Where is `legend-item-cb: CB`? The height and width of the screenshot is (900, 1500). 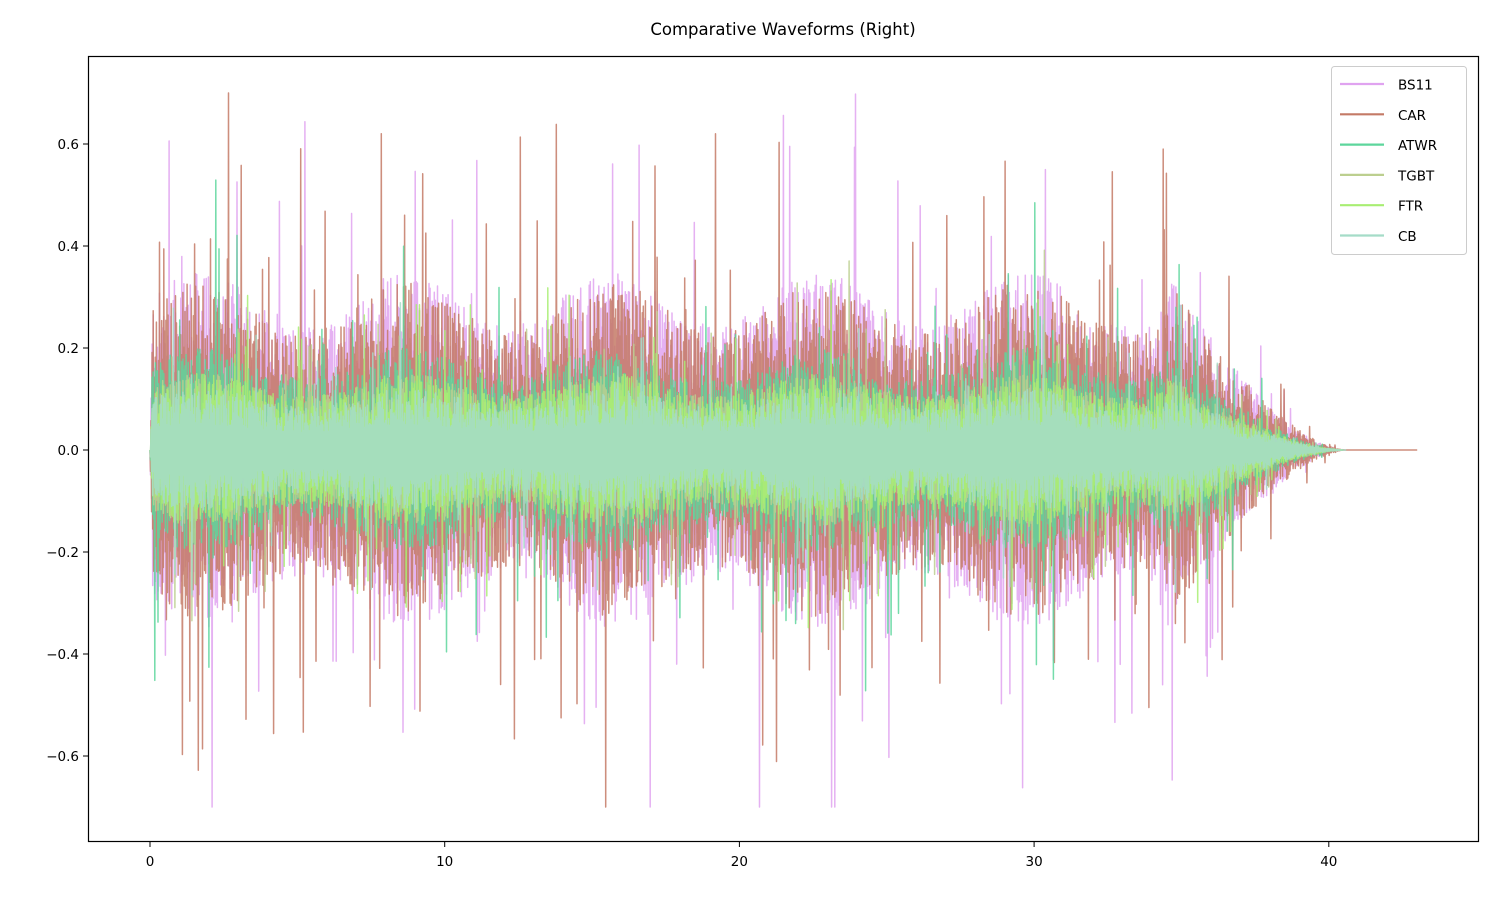
legend-item-cb: CB is located at coordinates (1378, 237).